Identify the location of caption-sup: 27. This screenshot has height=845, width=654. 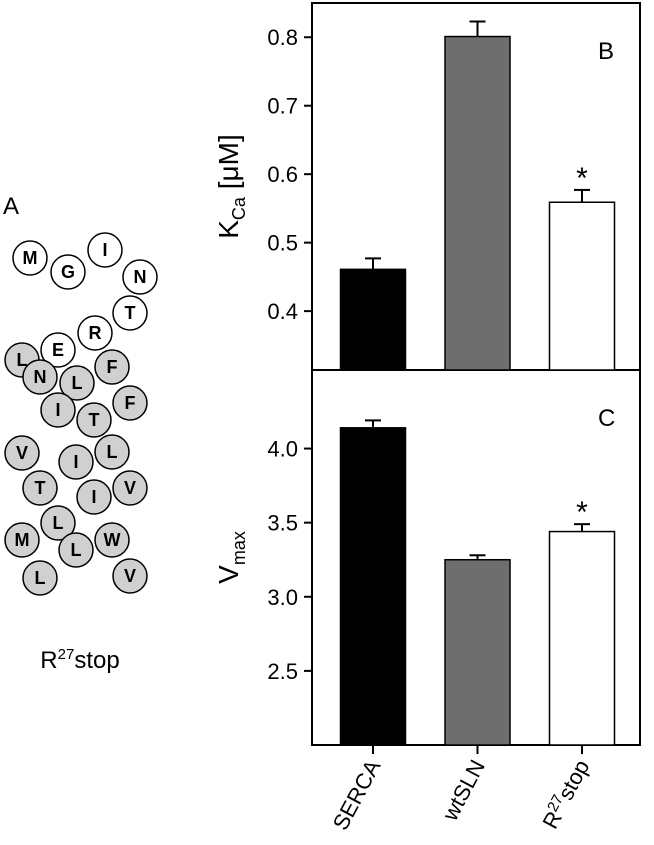
(66, 654).